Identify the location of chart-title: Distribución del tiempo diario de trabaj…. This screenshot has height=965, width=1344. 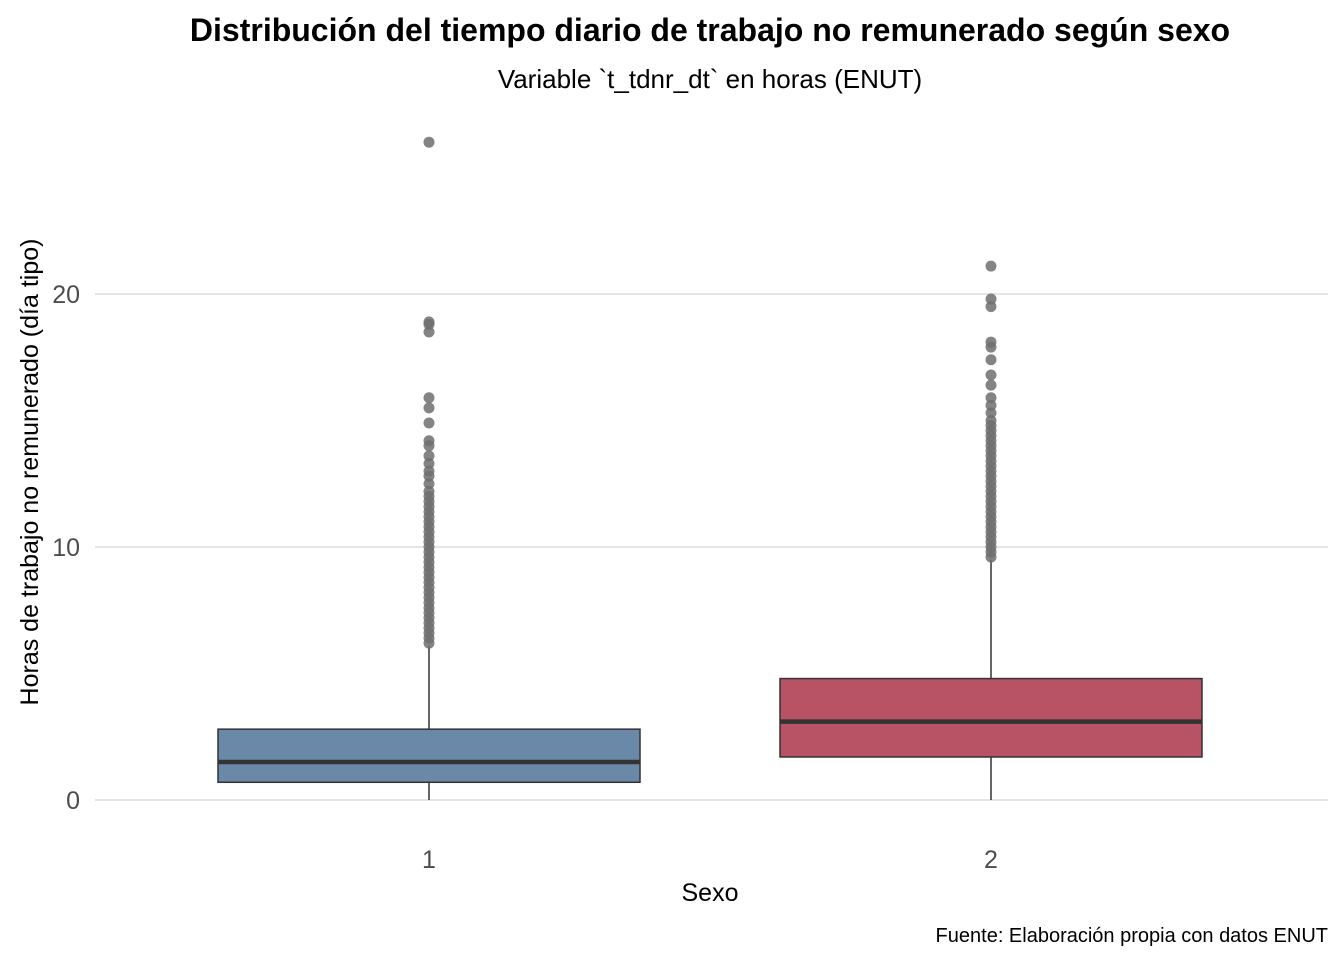
(710, 30).